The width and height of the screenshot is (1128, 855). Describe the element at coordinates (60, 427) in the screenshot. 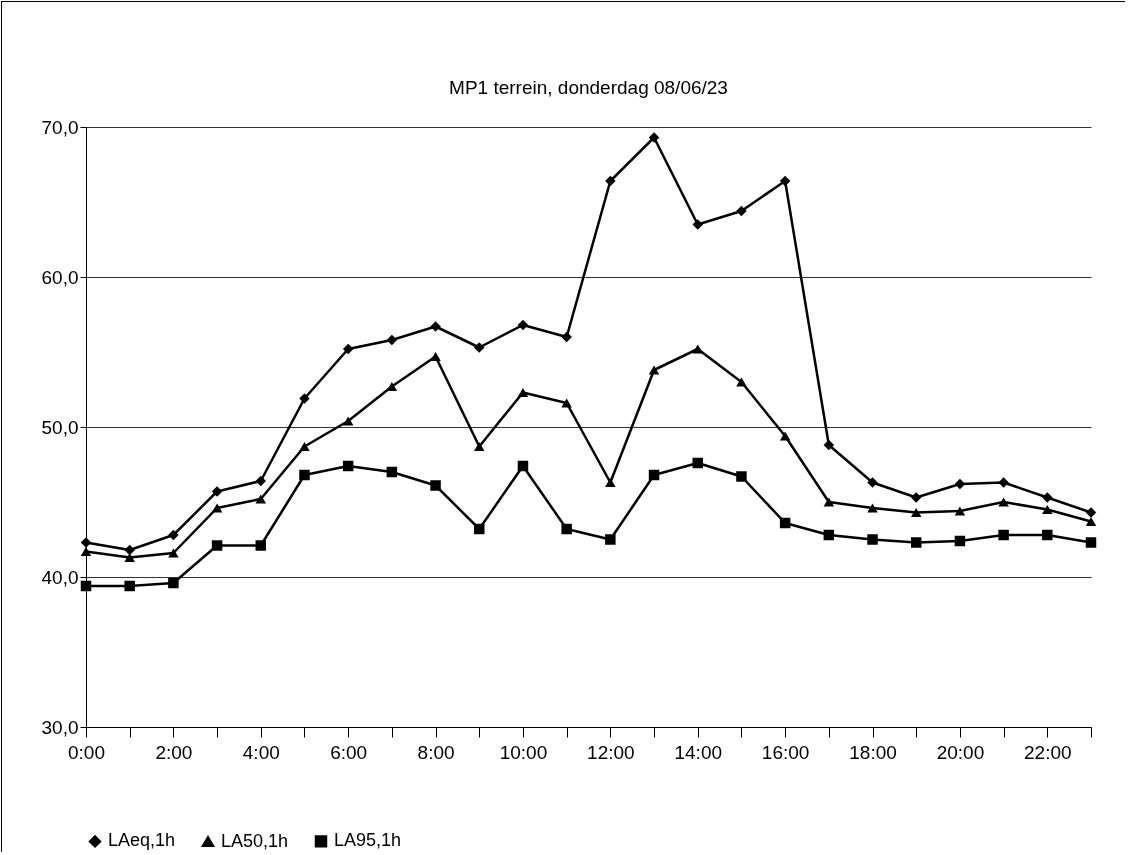

I see `y-tick-label: 50,0` at that location.